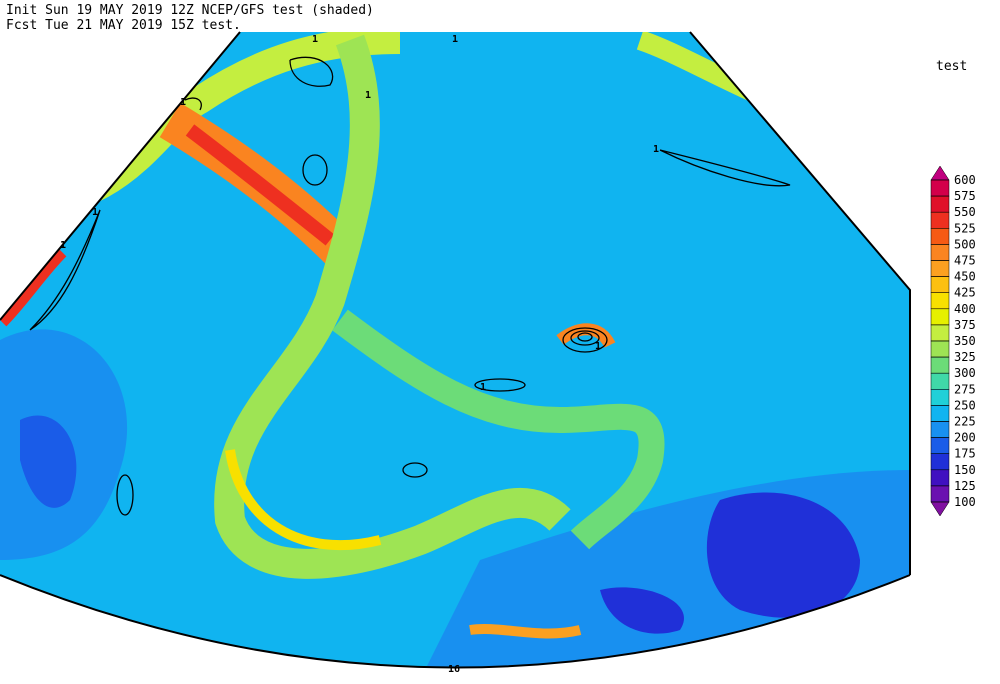 This screenshot has width=1000, height=684. Describe the element at coordinates (965, 438) in the screenshot. I see `colorbar-label: 200` at that location.